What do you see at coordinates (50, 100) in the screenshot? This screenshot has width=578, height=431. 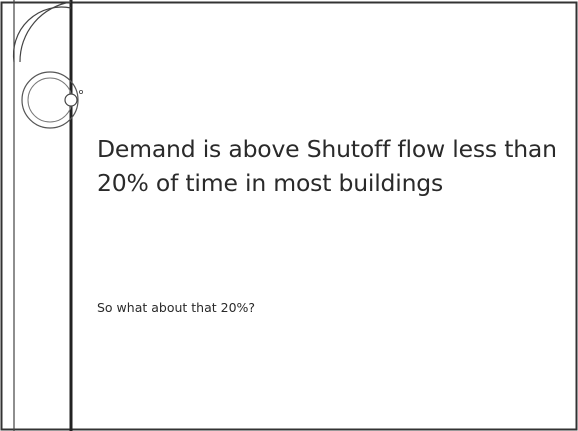 I see `ring` at bounding box center [50, 100].